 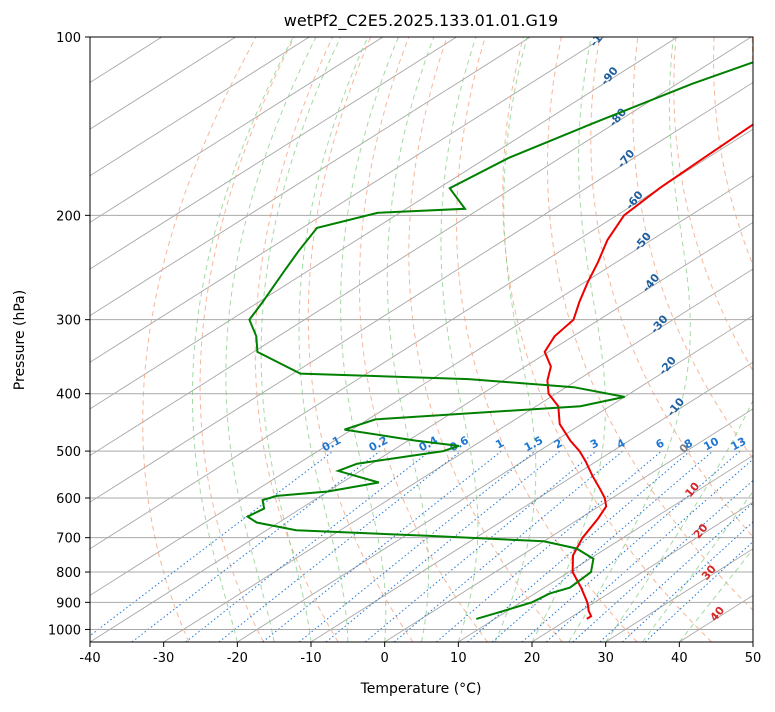 What do you see at coordinates (499, 443) in the screenshot?
I see `mixing-ratio-label: 1` at bounding box center [499, 443].